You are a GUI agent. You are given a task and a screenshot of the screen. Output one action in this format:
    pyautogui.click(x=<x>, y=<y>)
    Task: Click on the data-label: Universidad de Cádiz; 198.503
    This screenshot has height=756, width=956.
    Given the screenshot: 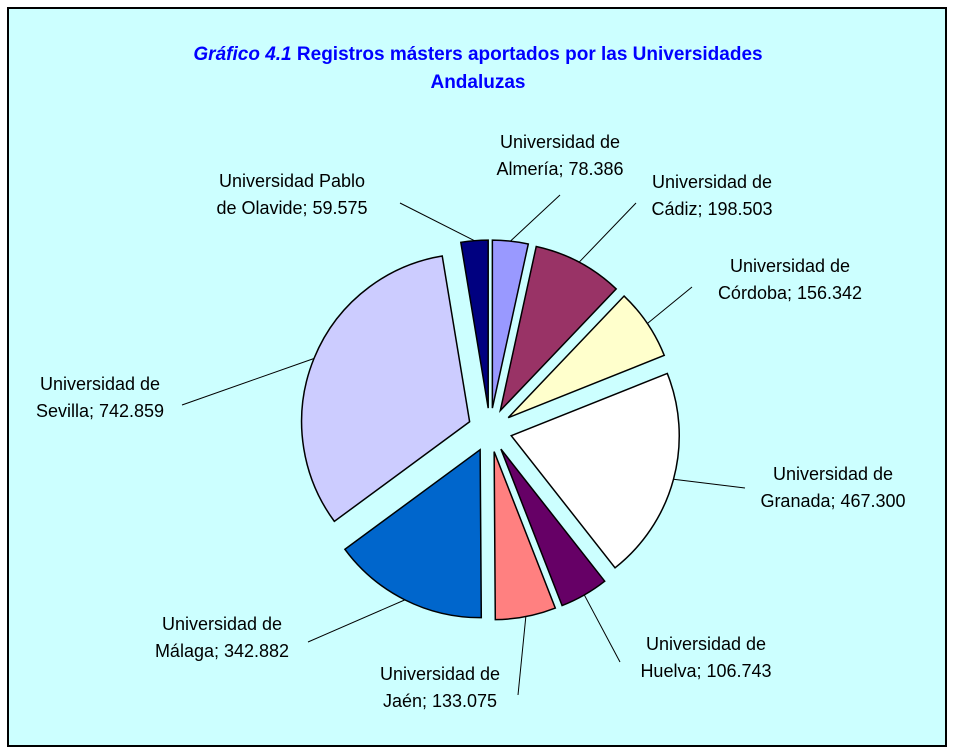 What is the action you would take?
    pyautogui.click(x=711, y=195)
    